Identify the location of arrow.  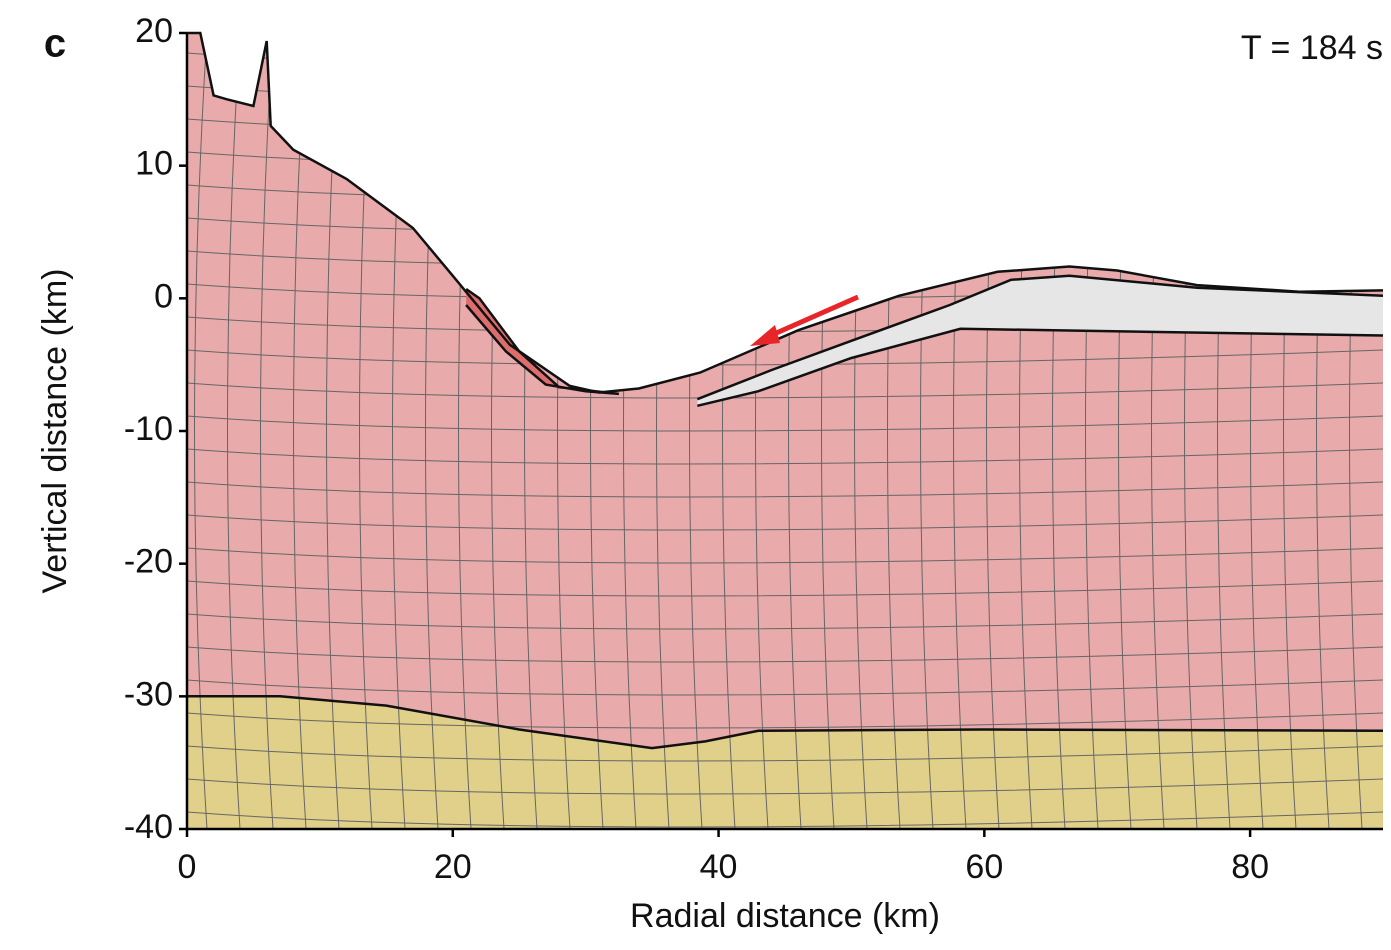
(811, 317).